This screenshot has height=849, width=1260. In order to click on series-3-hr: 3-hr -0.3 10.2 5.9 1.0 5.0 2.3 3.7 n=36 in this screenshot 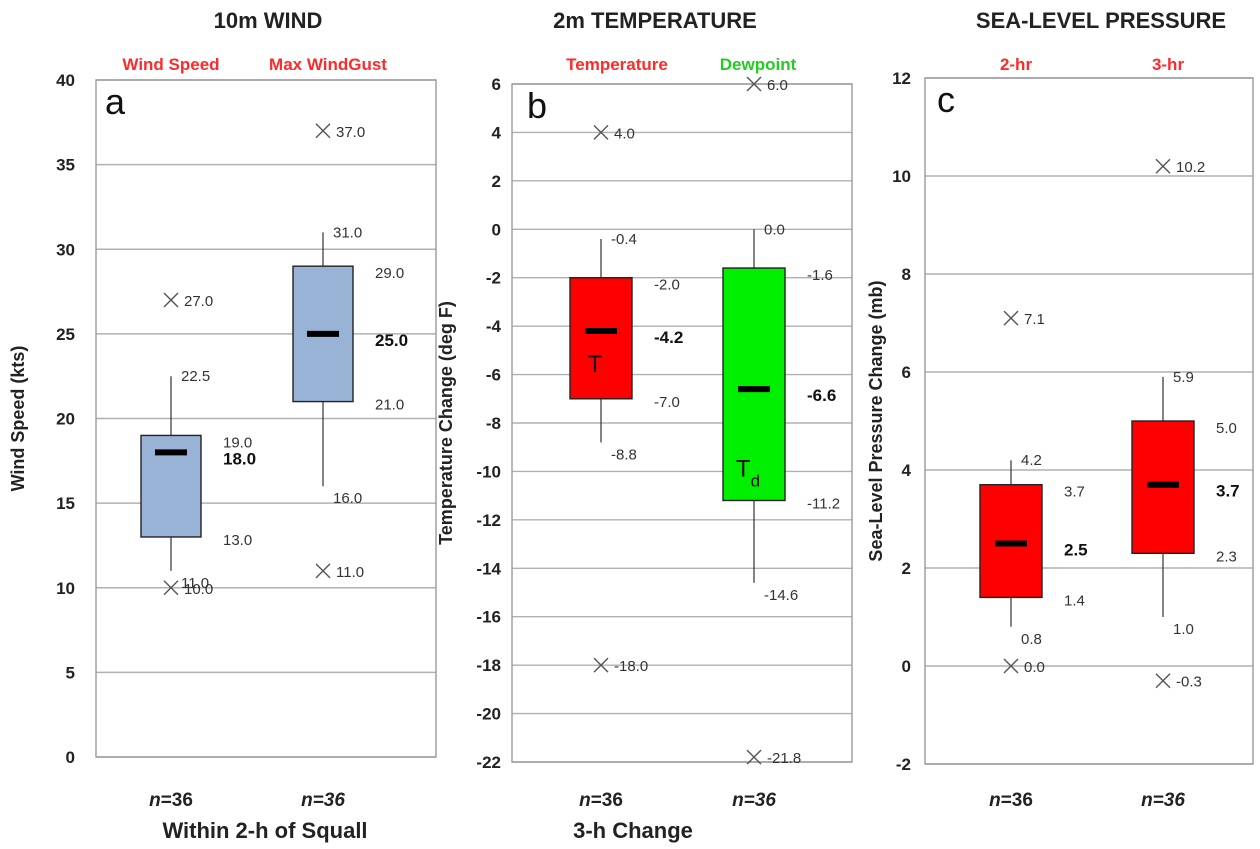, I will do `click(1185, 433)`.